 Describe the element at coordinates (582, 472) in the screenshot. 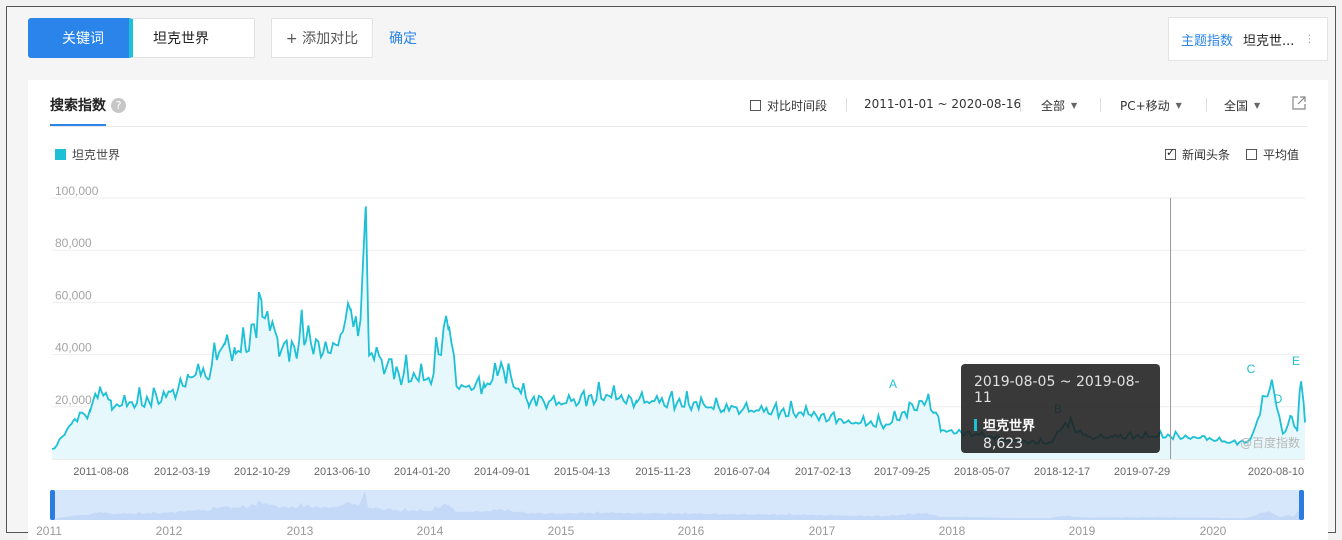

I see `x-tick-label: 2015-04-13` at that location.